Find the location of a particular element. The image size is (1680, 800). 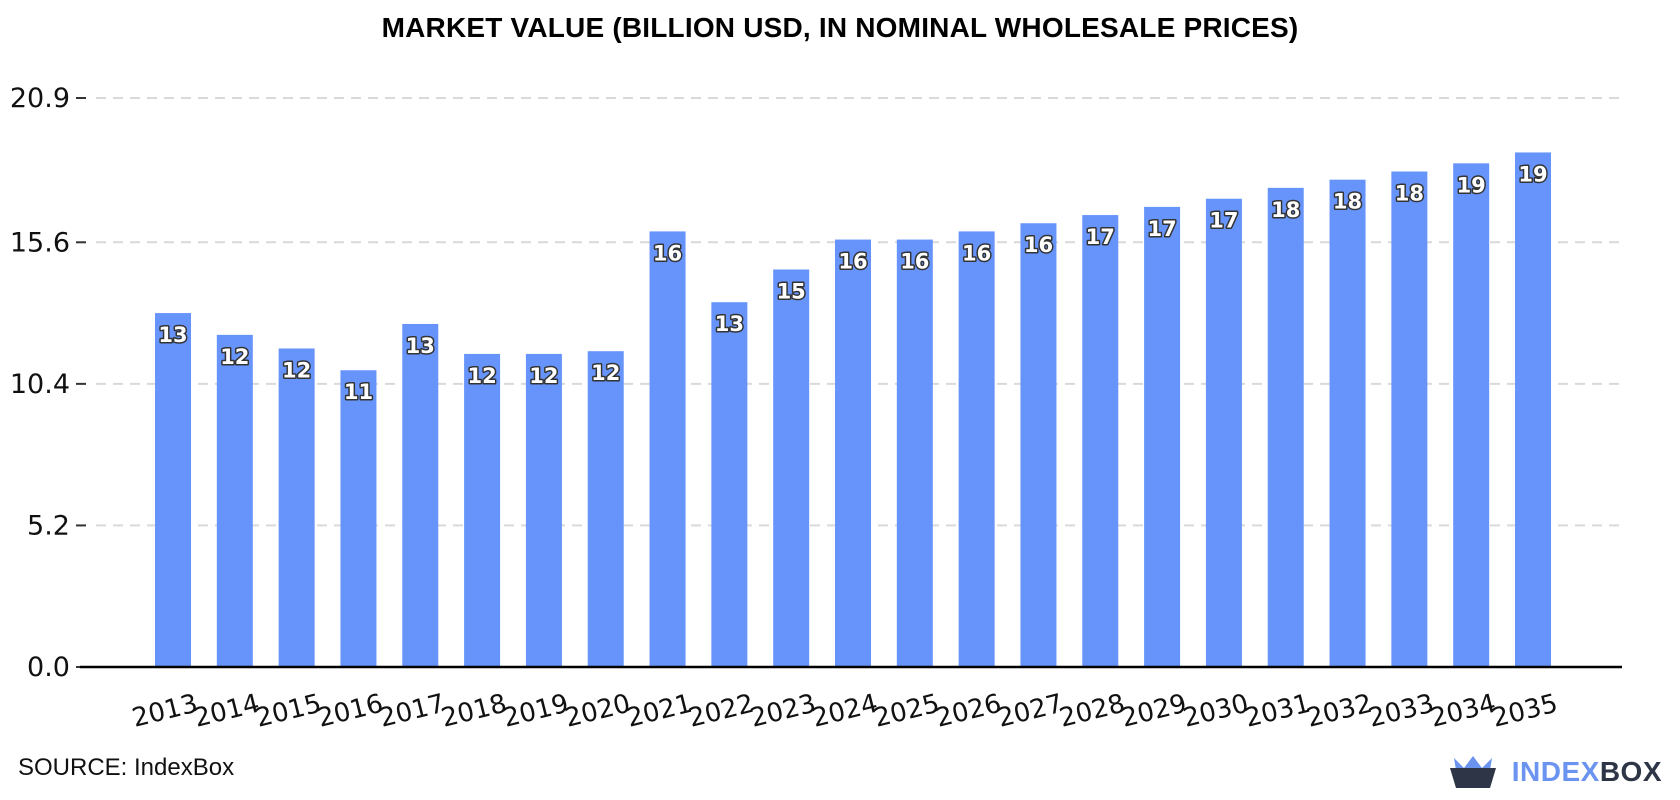

source-note: SOURCE: IndexBox is located at coordinates (126, 767).